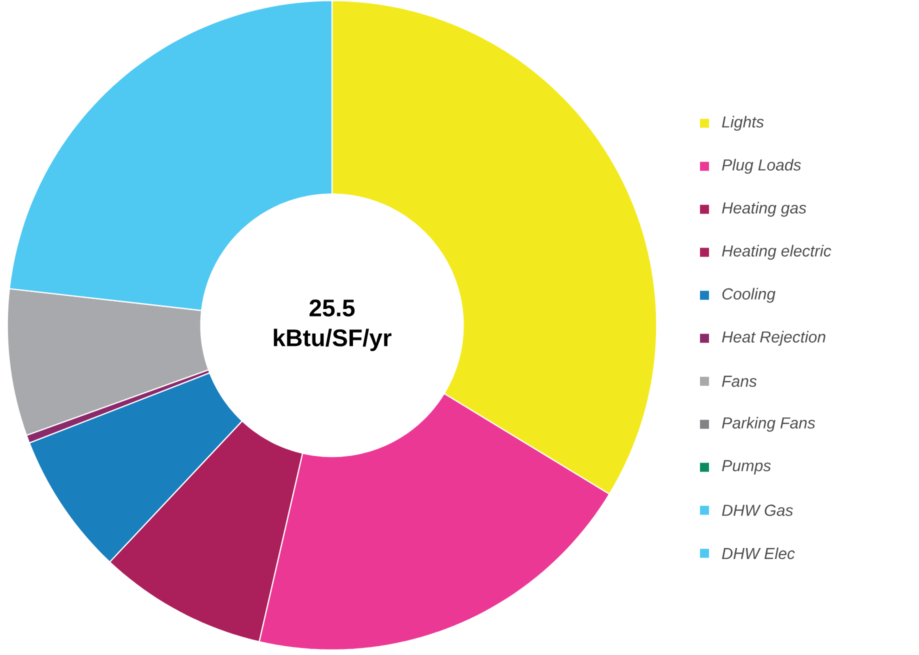 Image resolution: width=919 pixels, height=655 pixels. What do you see at coordinates (746, 467) in the screenshot?
I see `legend-label: Pumps` at bounding box center [746, 467].